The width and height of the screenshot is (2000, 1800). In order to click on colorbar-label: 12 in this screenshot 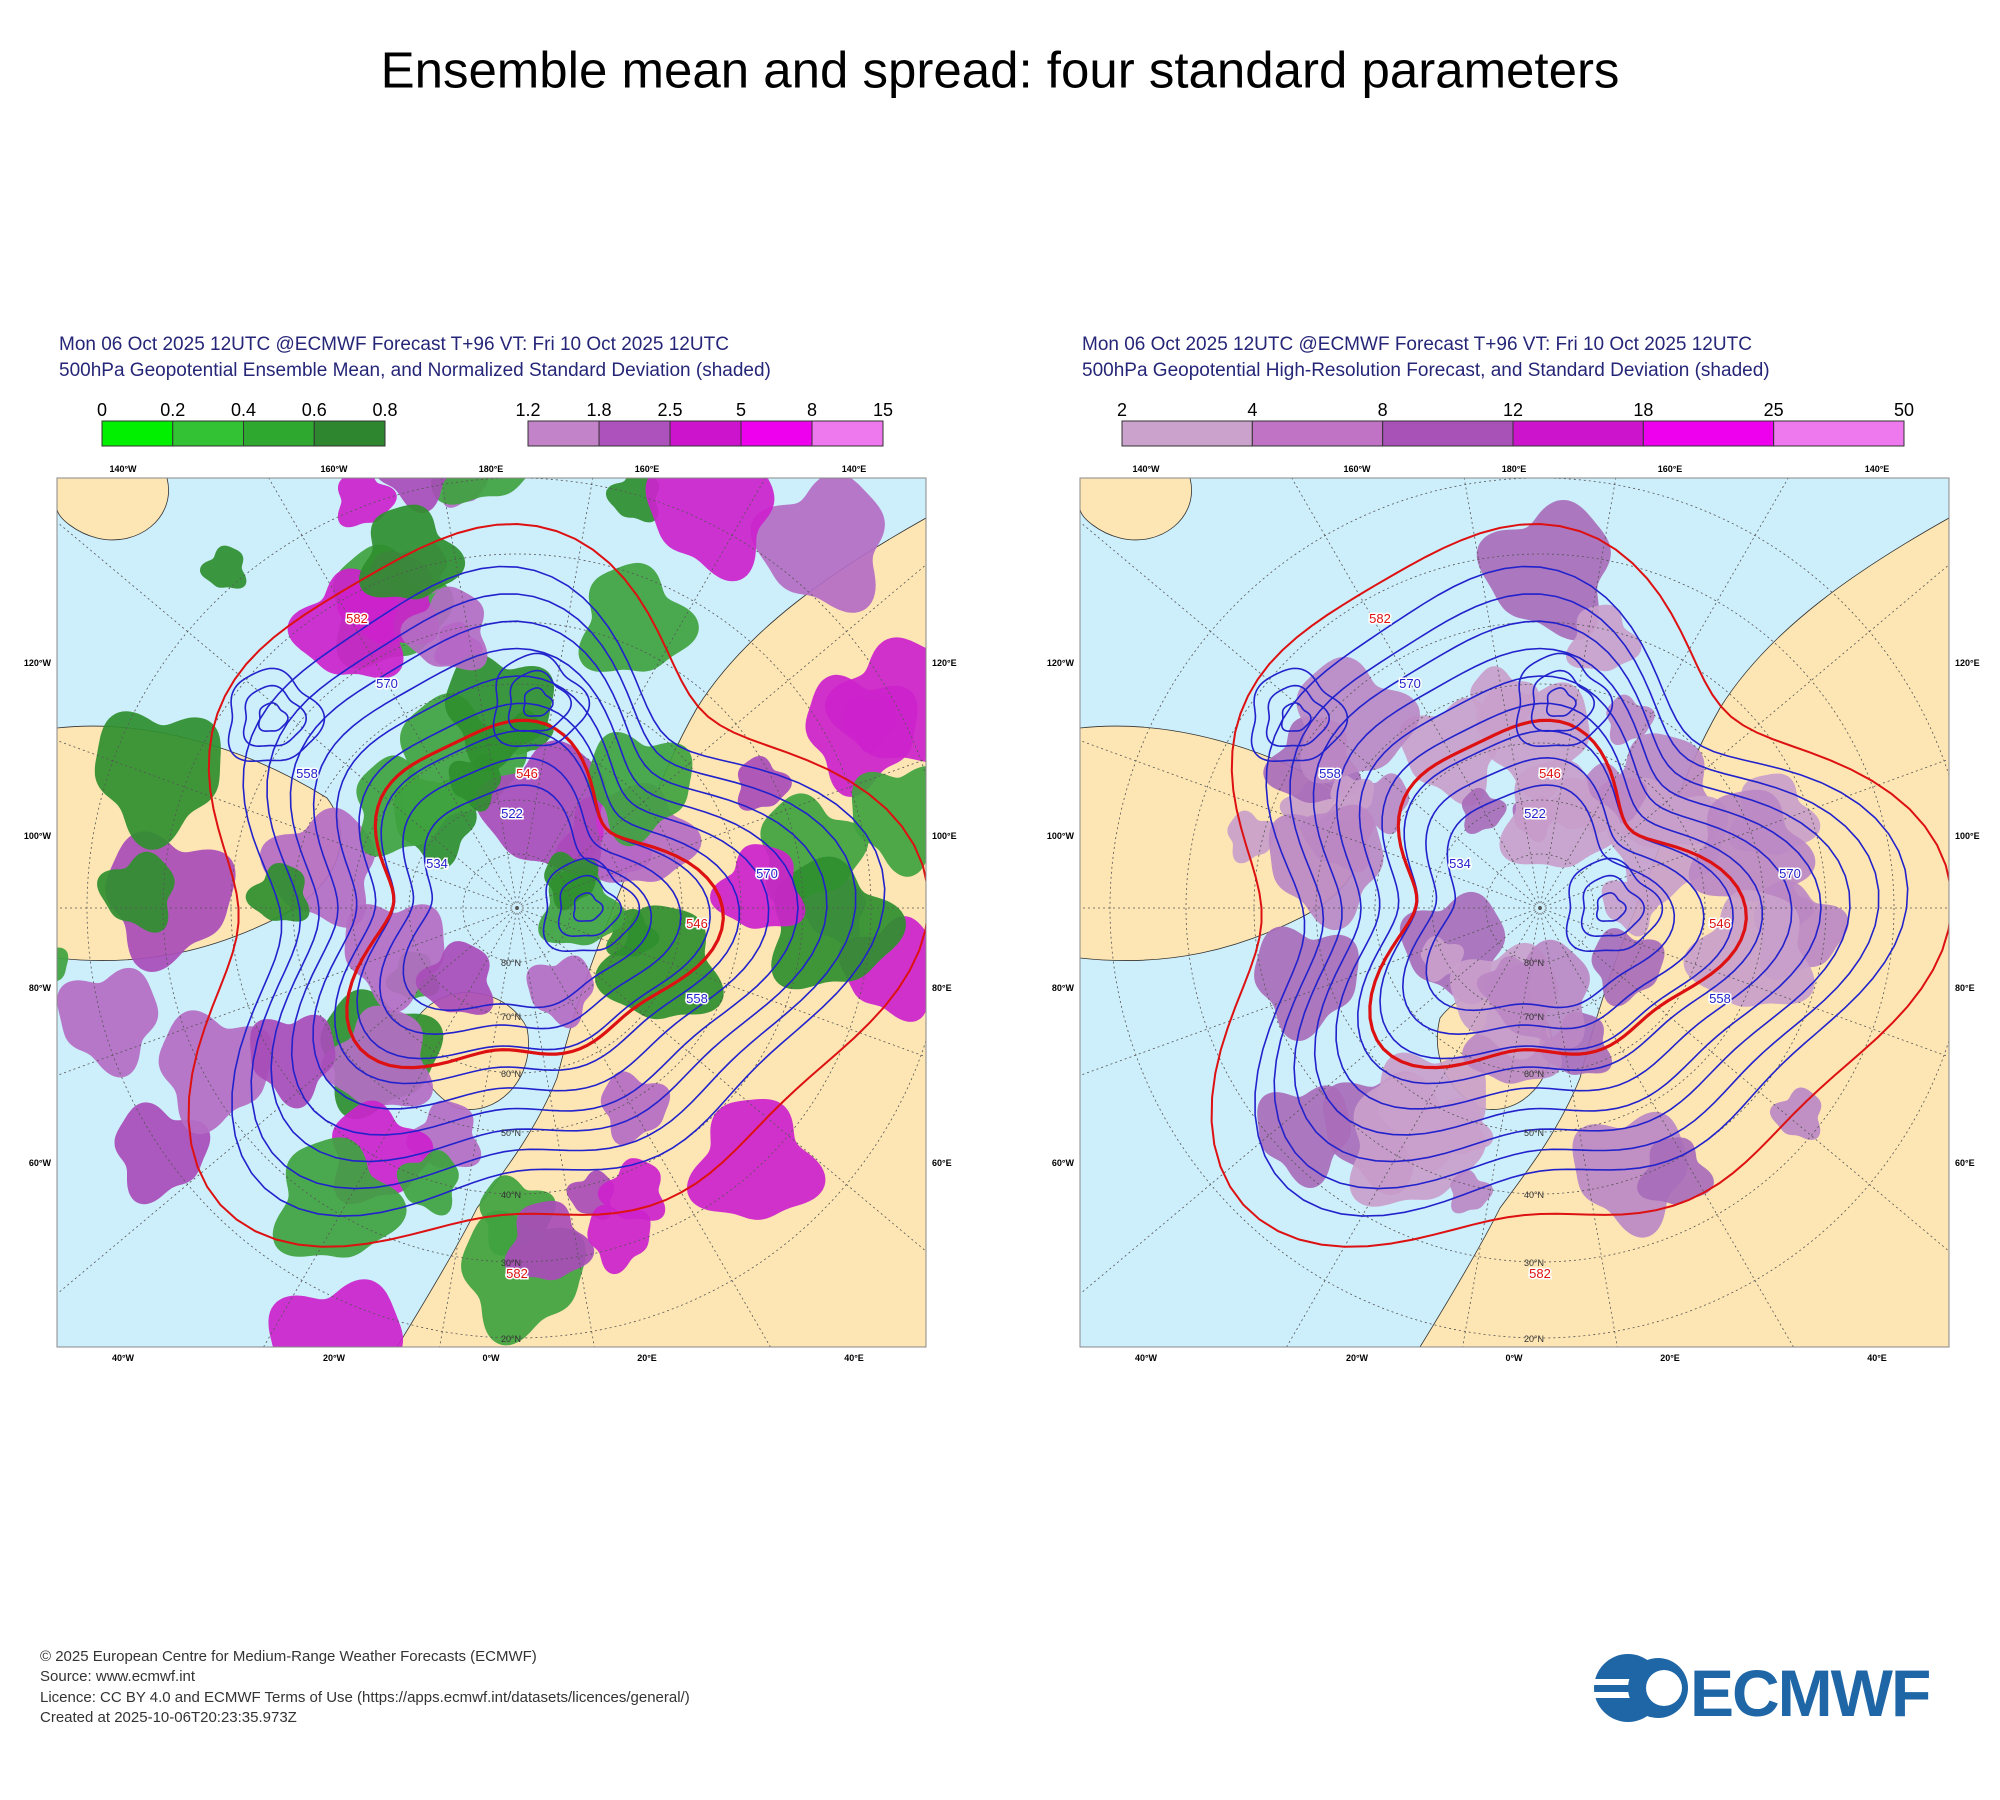, I will do `click(1513, 410)`.